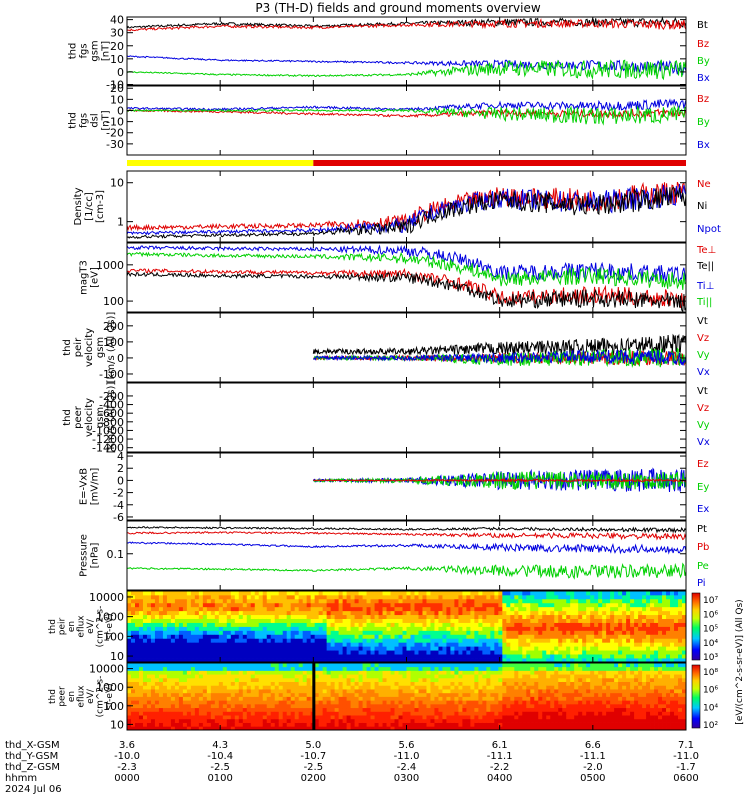 The width and height of the screenshot is (750, 800). What do you see at coordinates (406, 213) in the screenshot?
I see `series-density-ni` at bounding box center [406, 213].